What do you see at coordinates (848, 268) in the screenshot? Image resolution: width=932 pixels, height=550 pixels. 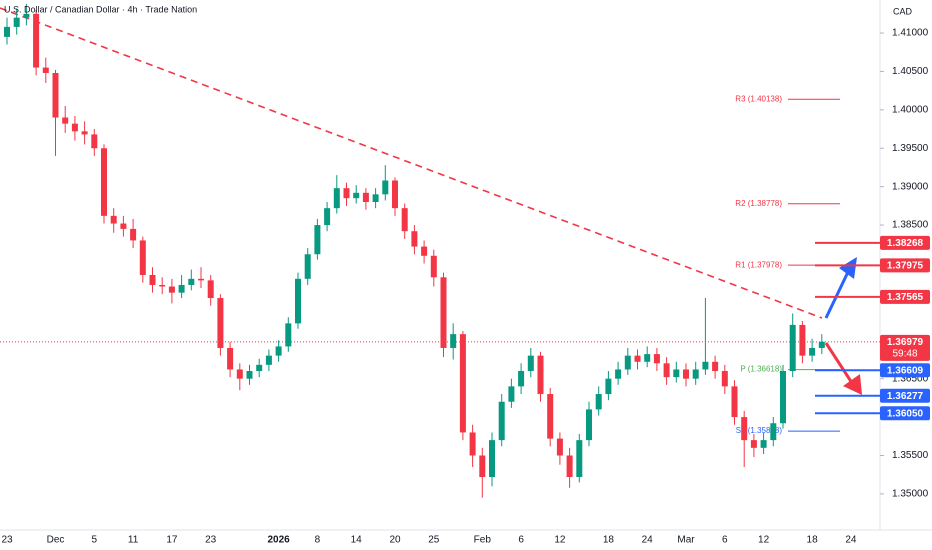 I see `up-arrow-head` at bounding box center [848, 268].